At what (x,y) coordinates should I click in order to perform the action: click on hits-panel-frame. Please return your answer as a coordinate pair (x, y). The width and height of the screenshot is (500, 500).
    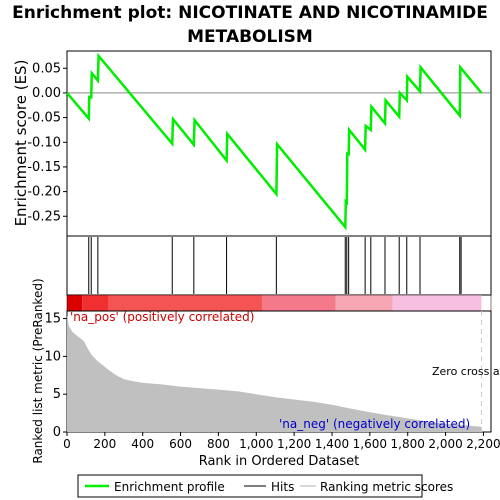
    Looking at the image, I should click on (279, 265).